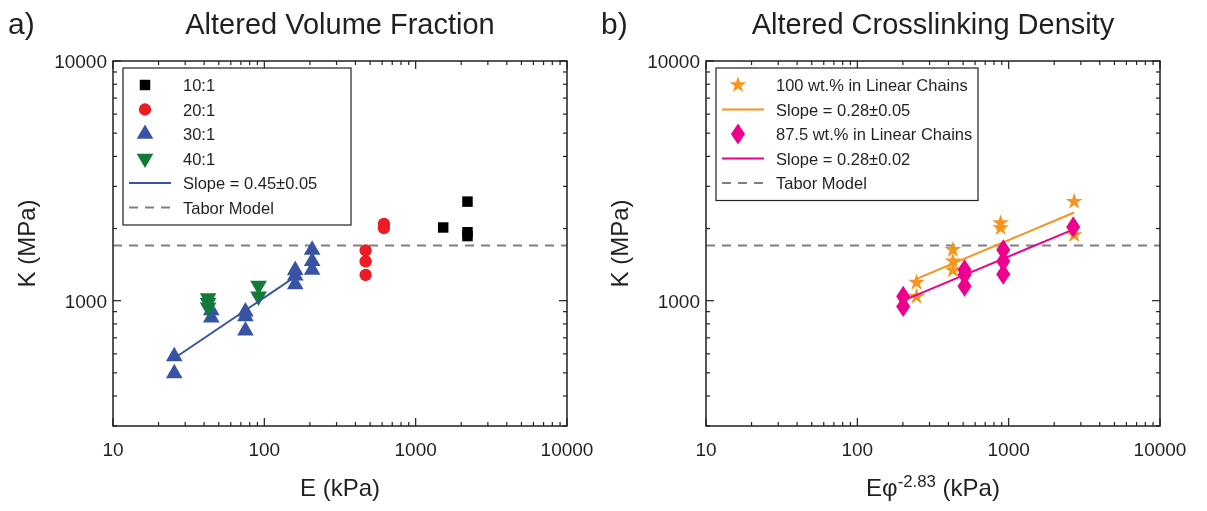 This screenshot has height=511, width=1207. What do you see at coordinates (340, 487) in the screenshot?
I see `x-axis-title: E (kPa)` at bounding box center [340, 487].